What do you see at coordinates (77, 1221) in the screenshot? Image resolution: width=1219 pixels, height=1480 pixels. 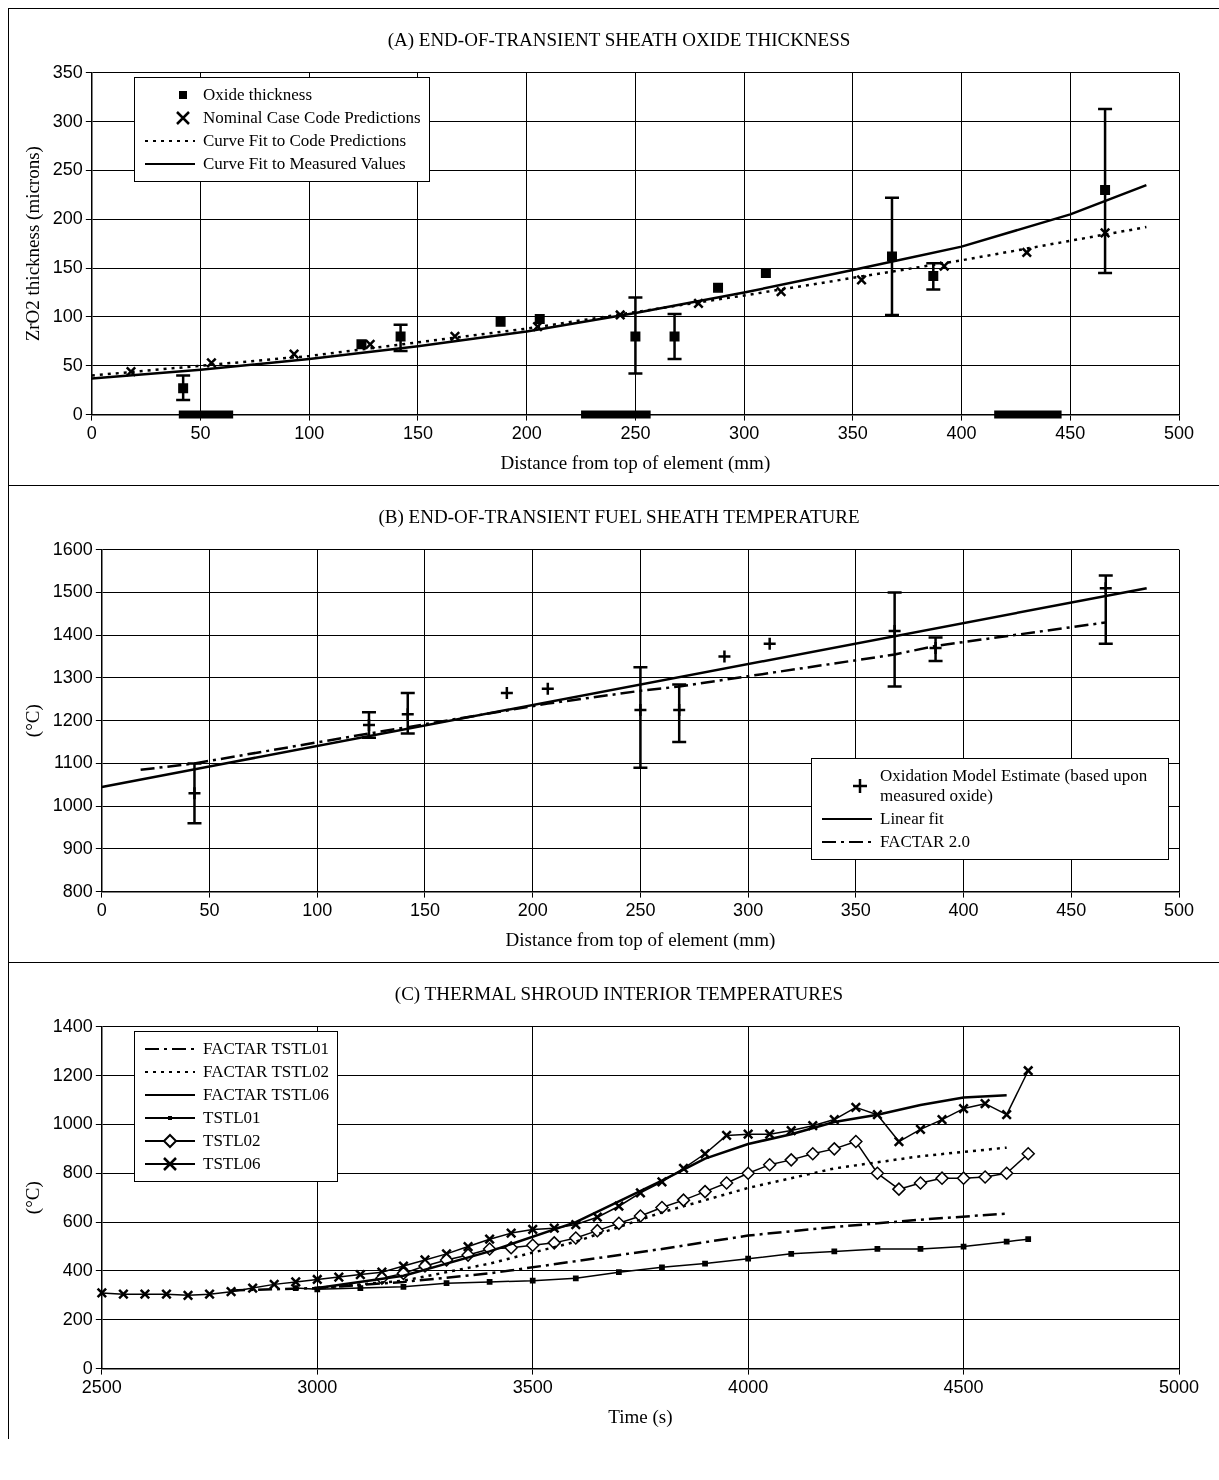 I see `y-tick-label: 600` at bounding box center [77, 1221].